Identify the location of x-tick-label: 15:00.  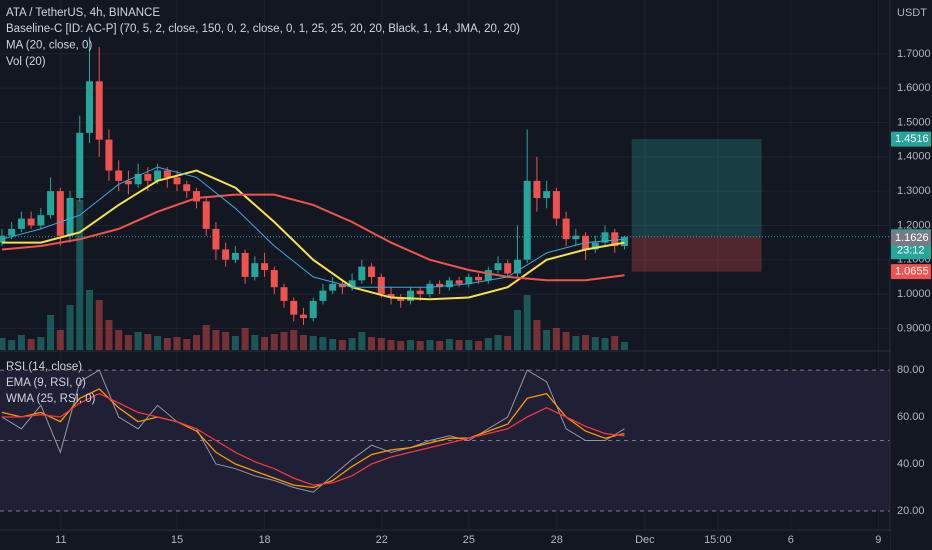
(718, 540).